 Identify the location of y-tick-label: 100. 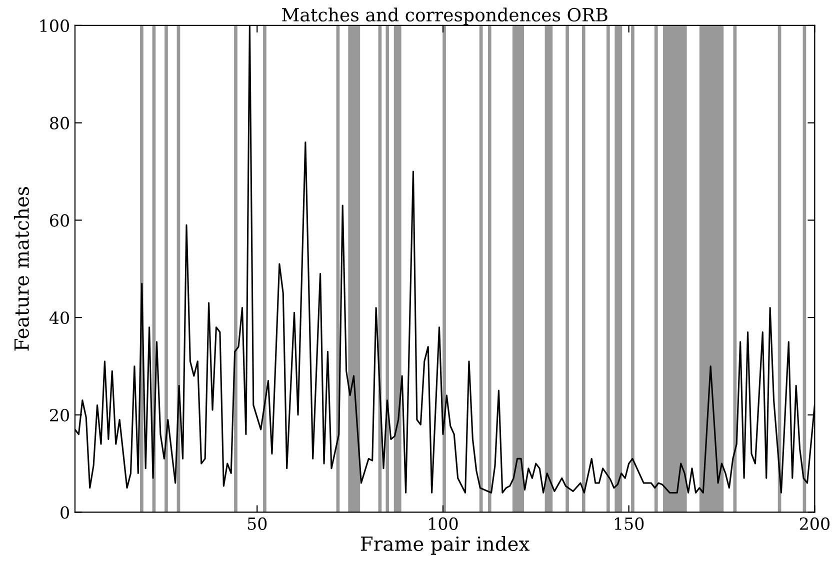
(54, 25).